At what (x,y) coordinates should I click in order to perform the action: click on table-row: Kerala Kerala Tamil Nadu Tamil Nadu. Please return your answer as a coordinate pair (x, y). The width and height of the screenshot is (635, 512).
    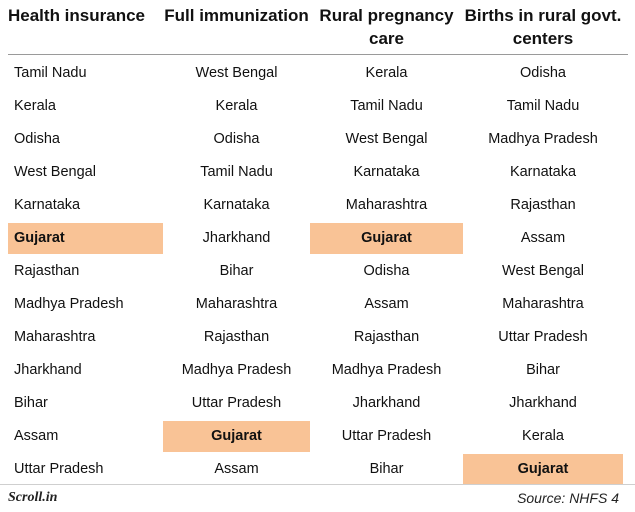
    Looking at the image, I should click on (318, 106).